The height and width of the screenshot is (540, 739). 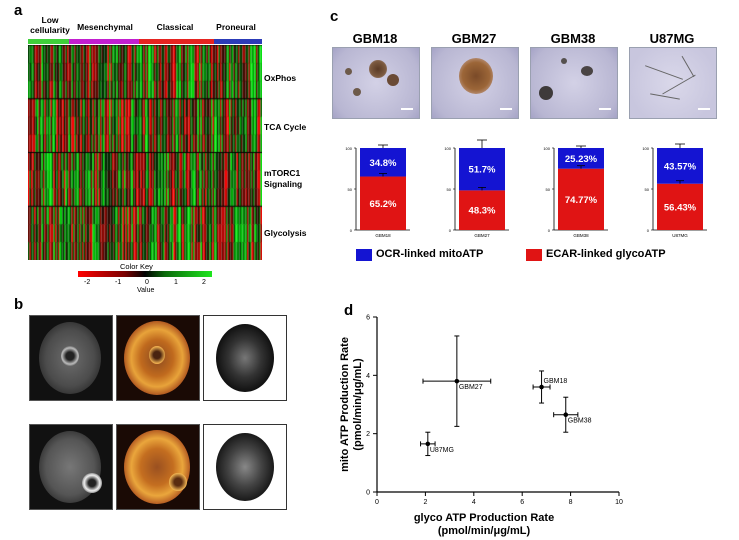 I want to click on subtype-bar-classical, so click(x=176, y=41).